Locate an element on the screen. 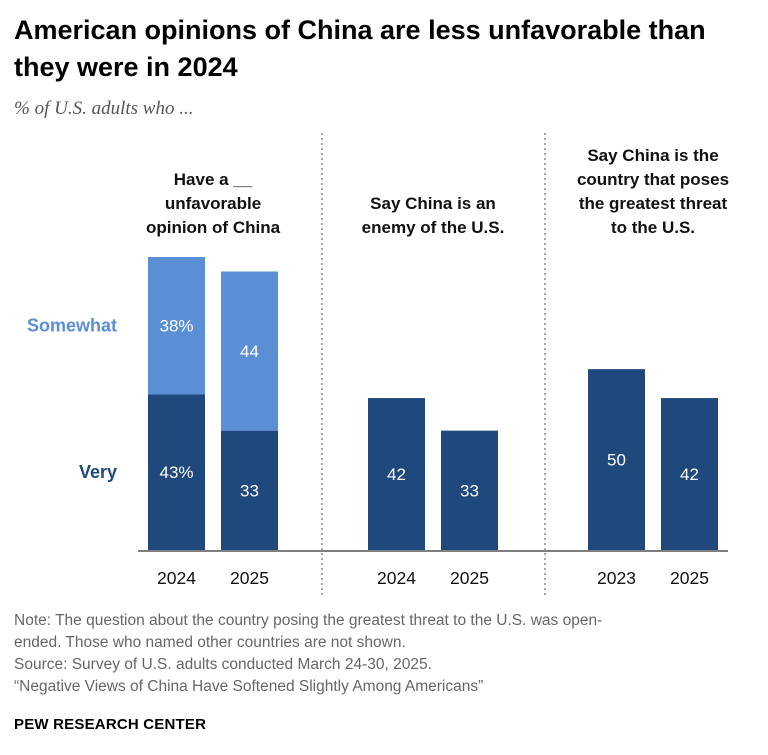 Image resolution: width=768 pixels, height=755 pixels. x-tick-label: 2023 is located at coordinates (616, 578).